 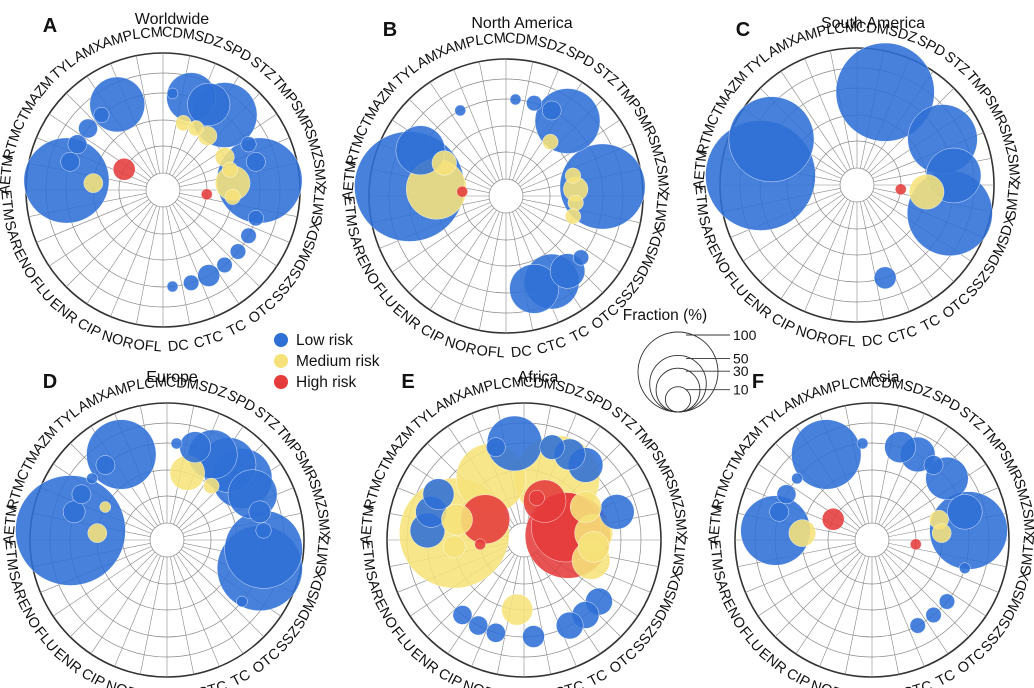 I want to click on category-label: AZM, so click(x=736, y=85).